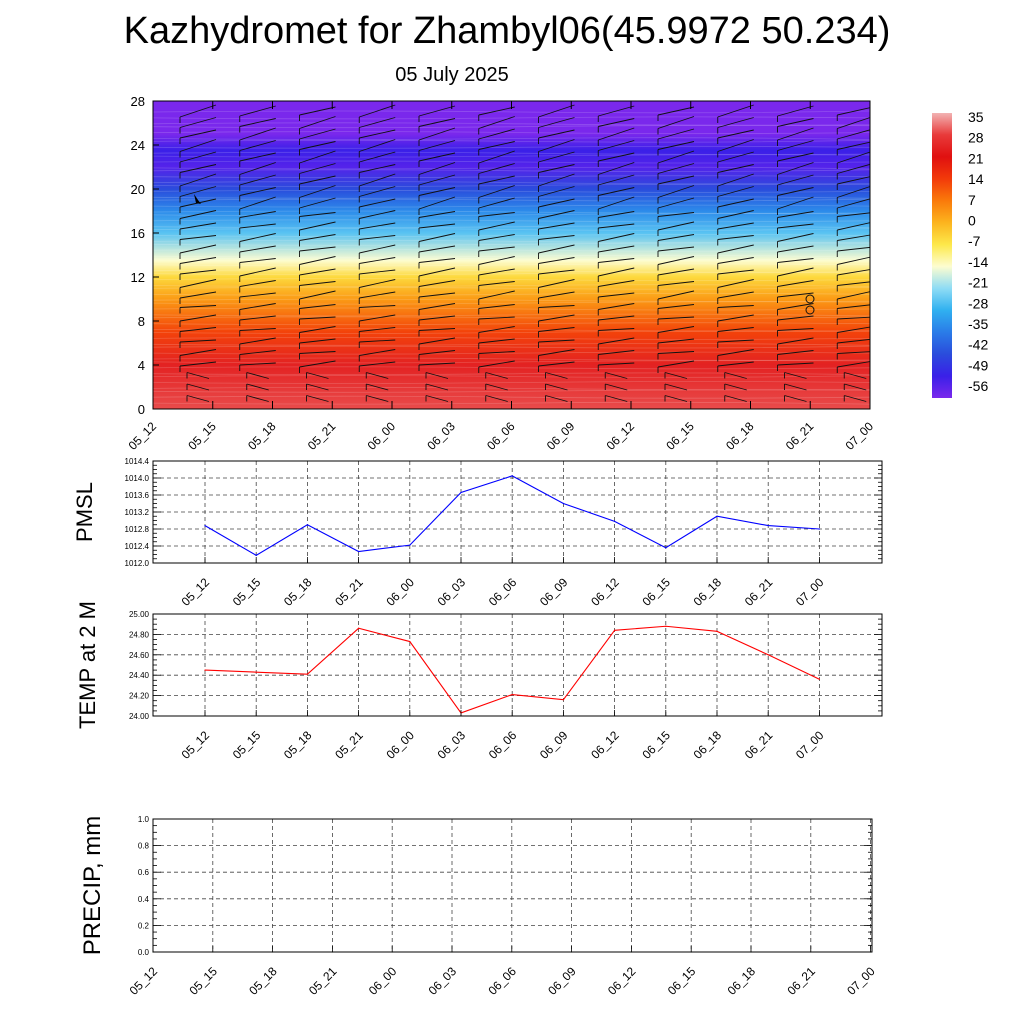 The image size is (1024, 1024). I want to click on x-tick-label: 06_21, so click(801, 981).